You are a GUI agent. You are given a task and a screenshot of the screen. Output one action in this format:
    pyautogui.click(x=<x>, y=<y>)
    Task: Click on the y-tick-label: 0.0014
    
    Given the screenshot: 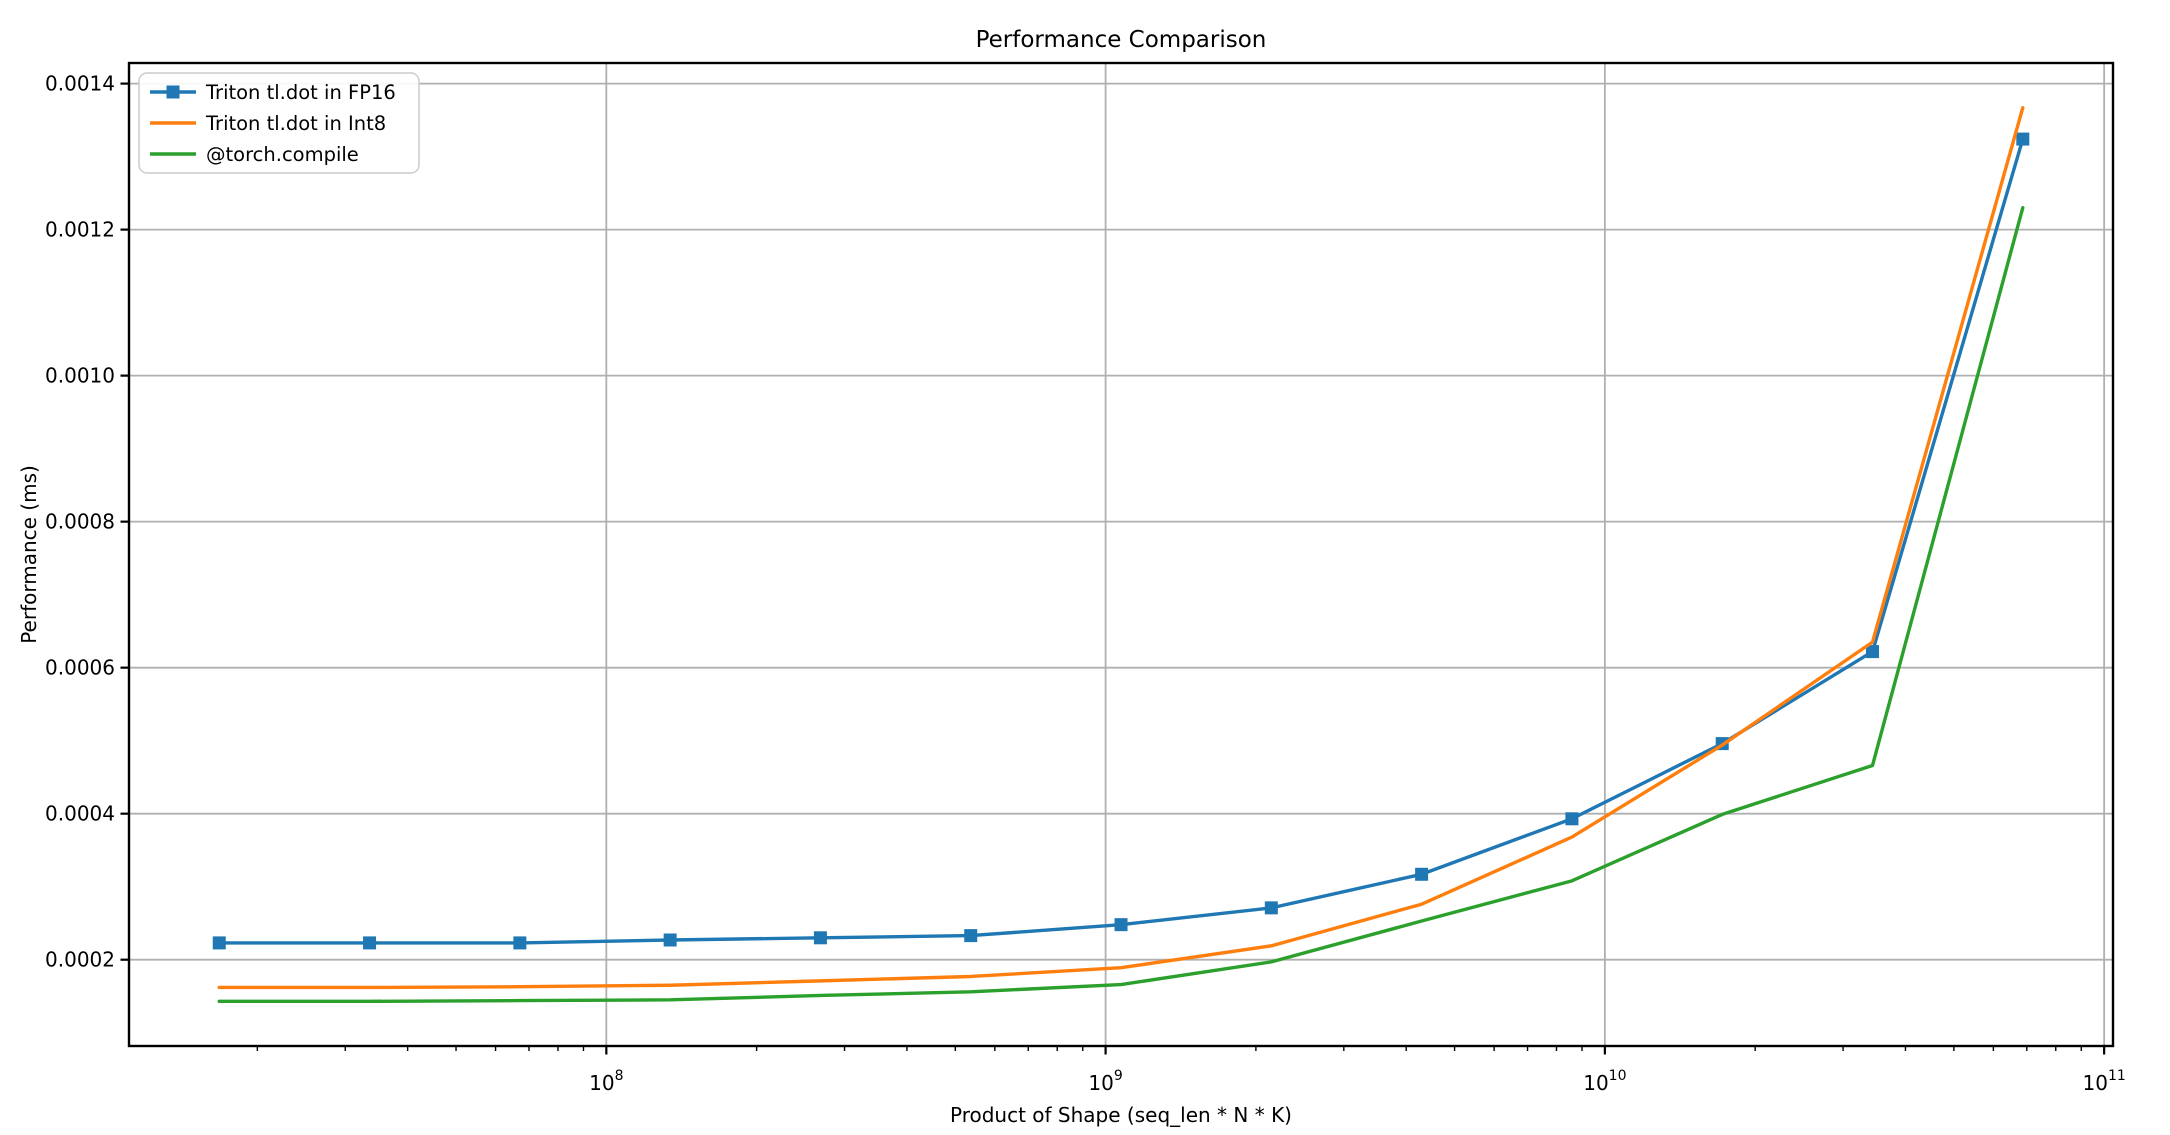 What is the action you would take?
    pyautogui.click(x=80, y=84)
    